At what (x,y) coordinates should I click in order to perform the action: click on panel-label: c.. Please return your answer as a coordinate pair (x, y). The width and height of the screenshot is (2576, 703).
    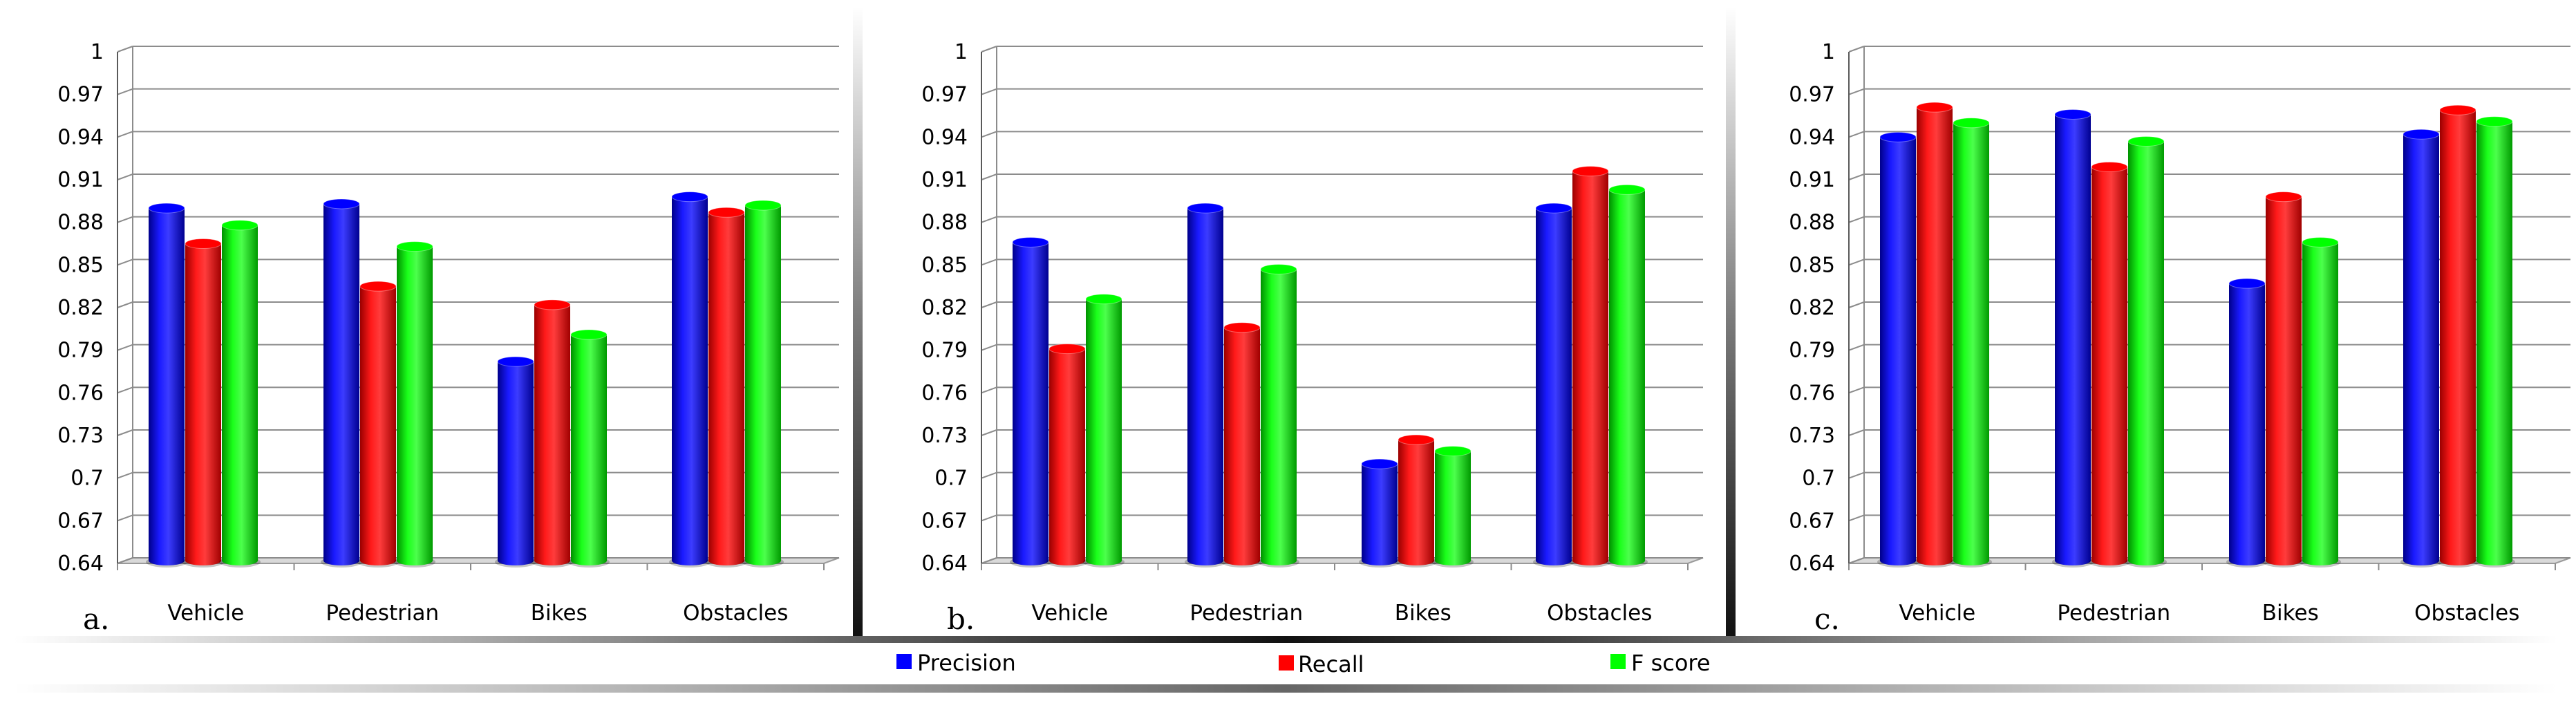
    Looking at the image, I should click on (1827, 619).